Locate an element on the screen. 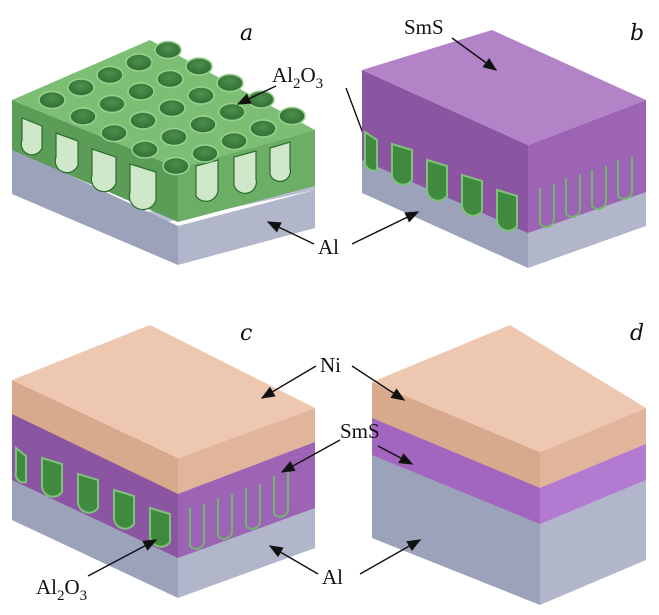  al-base-left-c is located at coordinates (95, 536).